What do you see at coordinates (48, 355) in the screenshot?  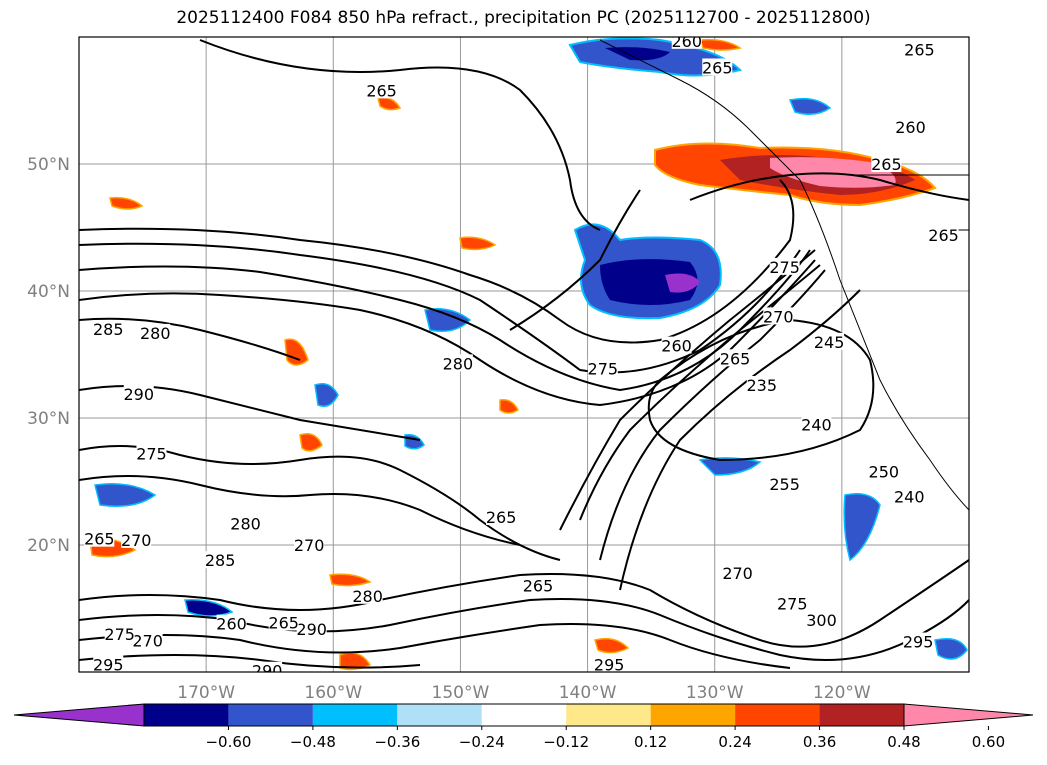 I see `y-axis: 20°N 30°N 40°N 50°N` at bounding box center [48, 355].